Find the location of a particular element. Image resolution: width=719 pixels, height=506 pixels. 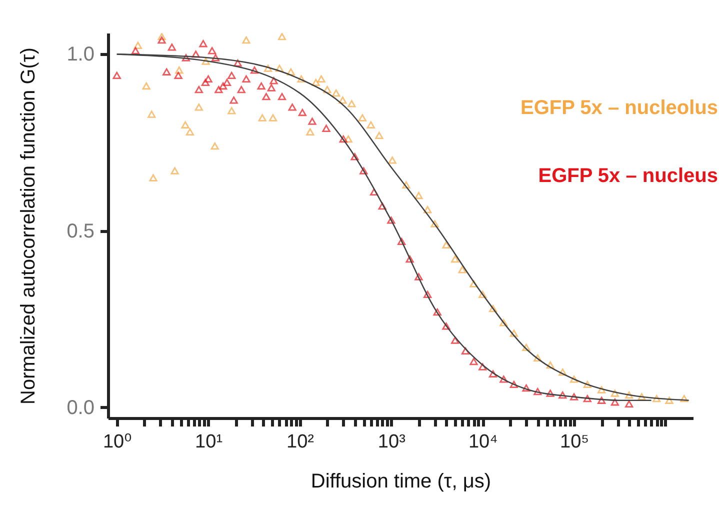

y-tick-label: 0.0 is located at coordinates (80, 407).